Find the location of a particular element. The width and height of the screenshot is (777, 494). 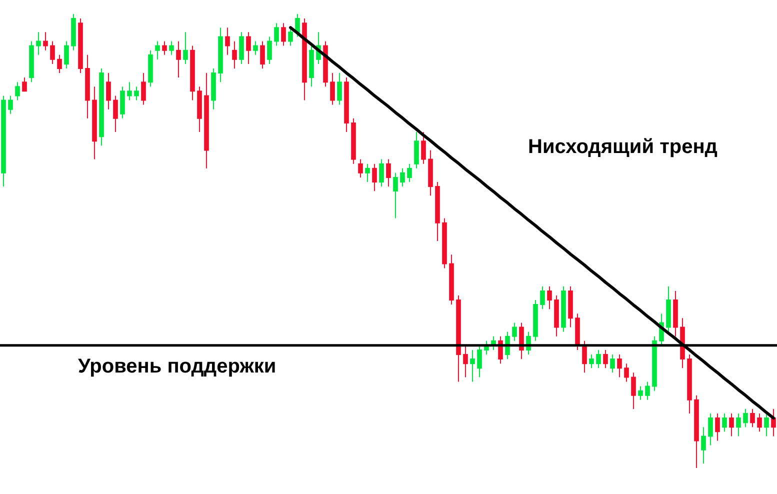

ref-line-label: Уровень поддержки is located at coordinates (177, 366).